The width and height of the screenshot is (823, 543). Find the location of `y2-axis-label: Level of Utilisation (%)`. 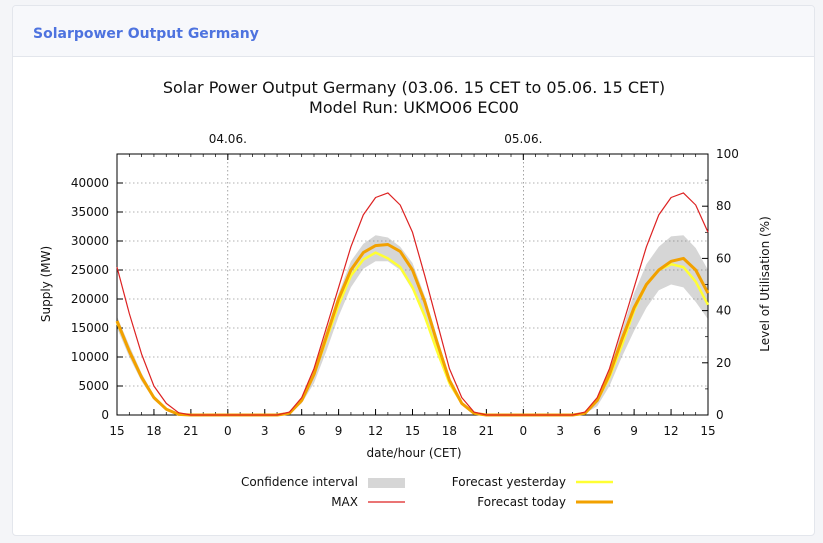

y2-axis-label: Level of Utilisation (%) is located at coordinates (765, 284).